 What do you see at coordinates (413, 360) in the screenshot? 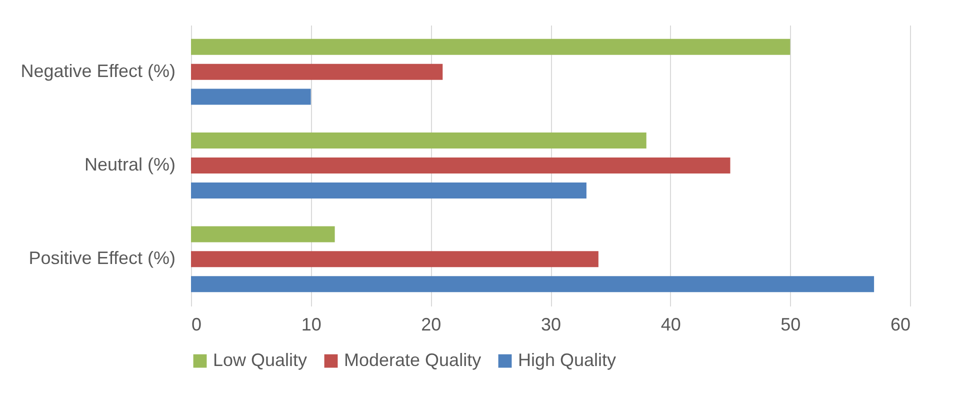
I see `legend-label: Moderate Quality` at bounding box center [413, 360].